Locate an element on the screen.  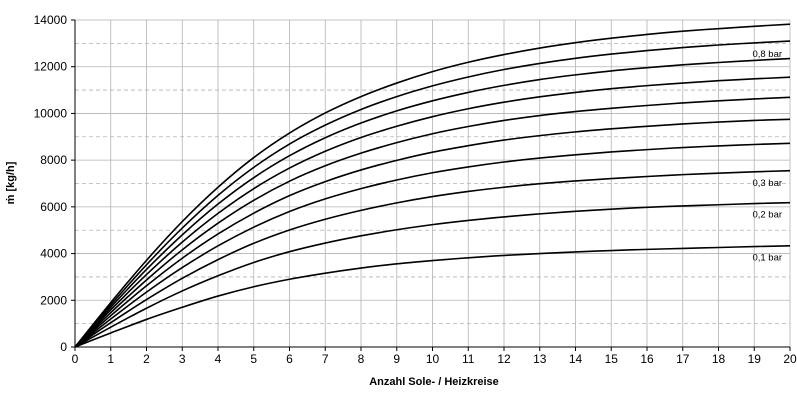
y-tick-label: 4000 is located at coordinates (53, 254).